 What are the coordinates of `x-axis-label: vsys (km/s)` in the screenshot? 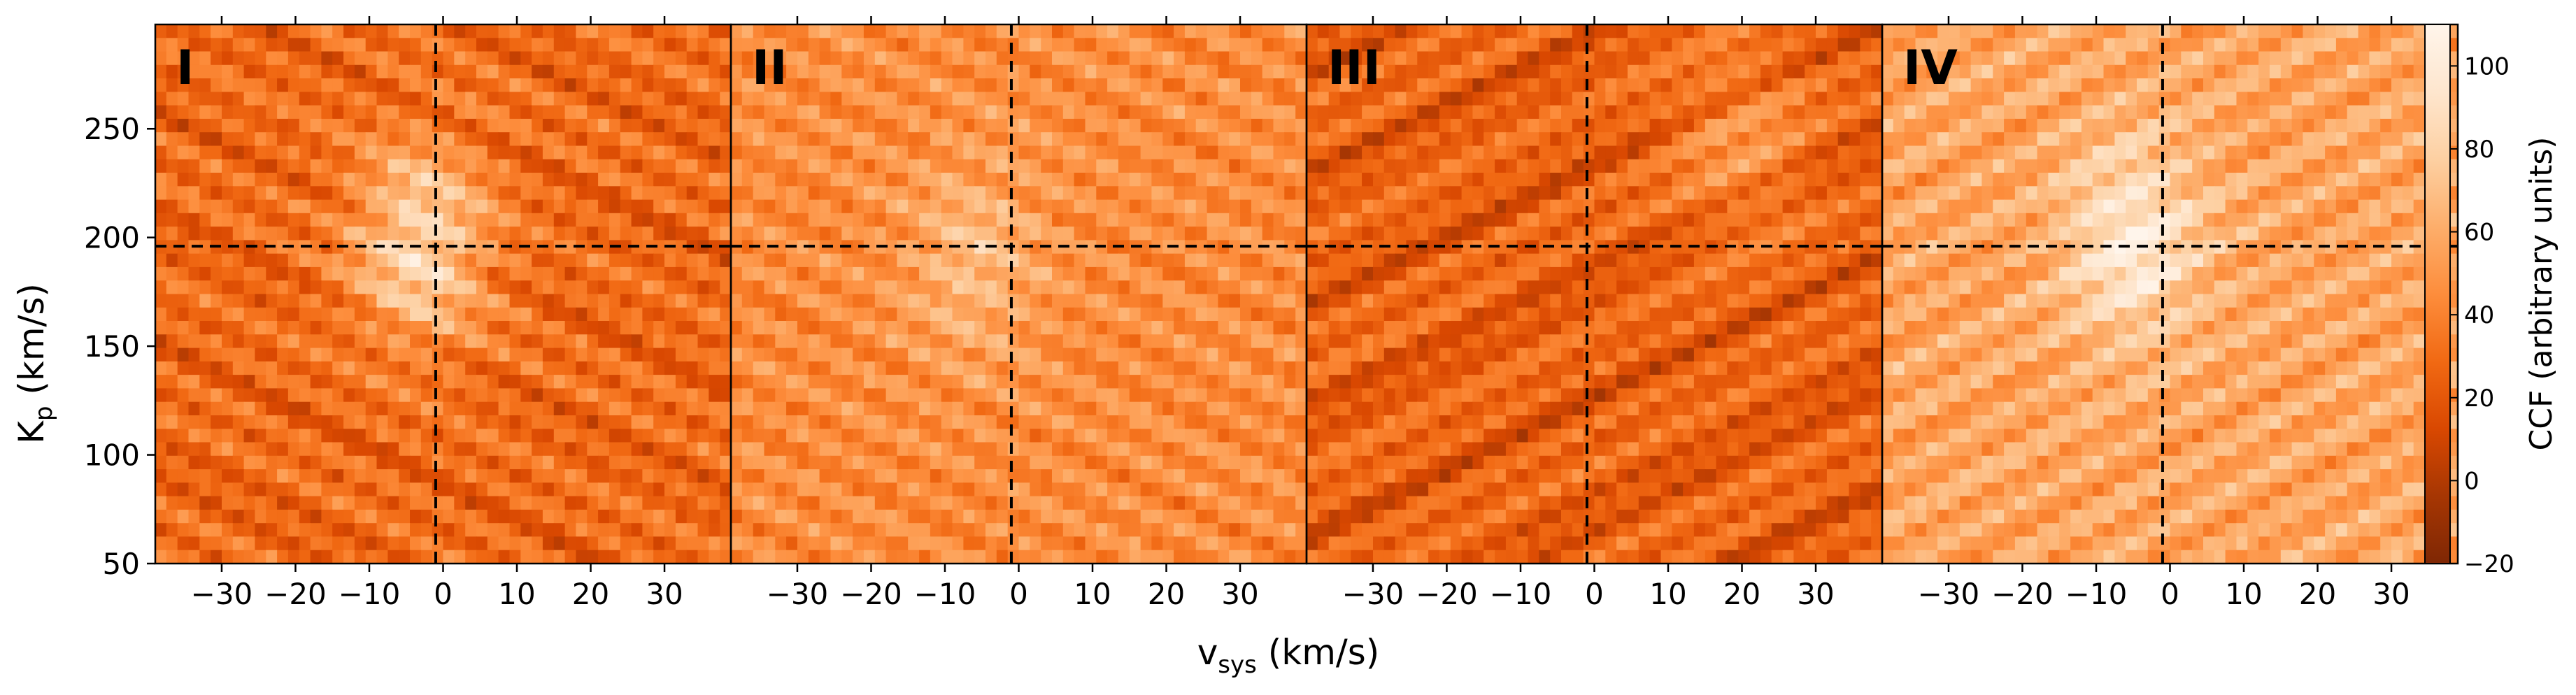 It's located at (1288, 655).